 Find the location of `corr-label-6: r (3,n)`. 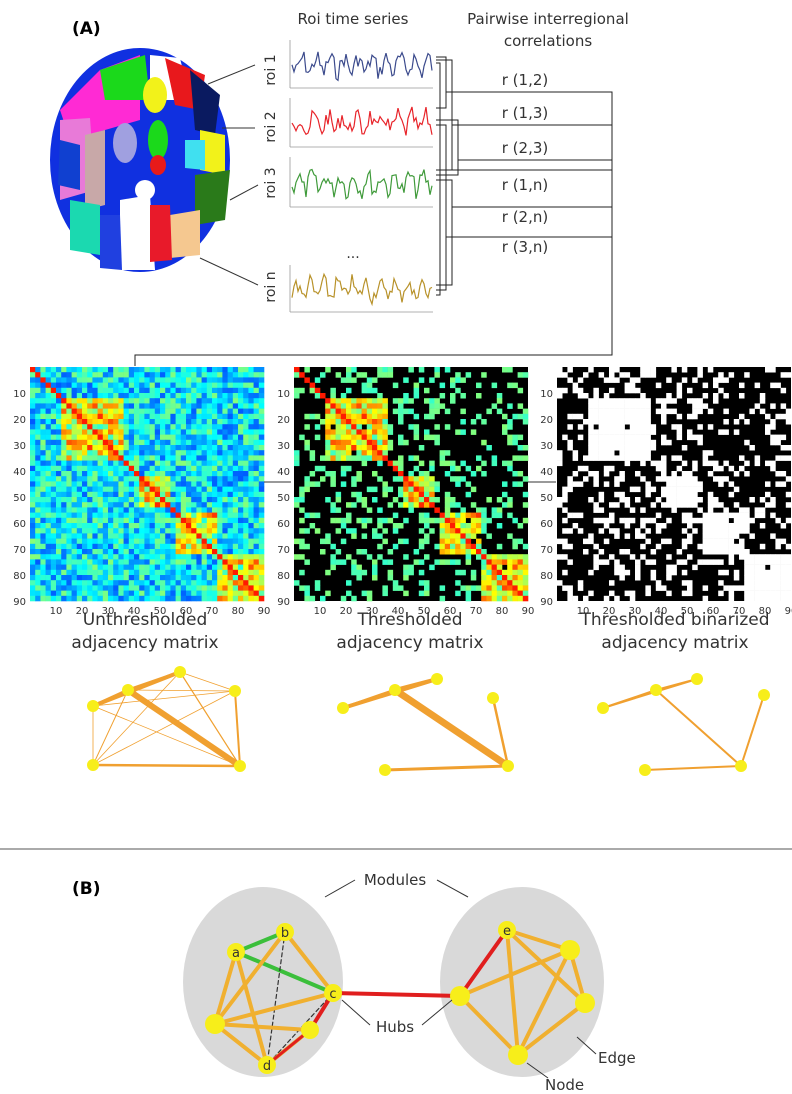

corr-label-6: r (3,n) is located at coordinates (525, 247).